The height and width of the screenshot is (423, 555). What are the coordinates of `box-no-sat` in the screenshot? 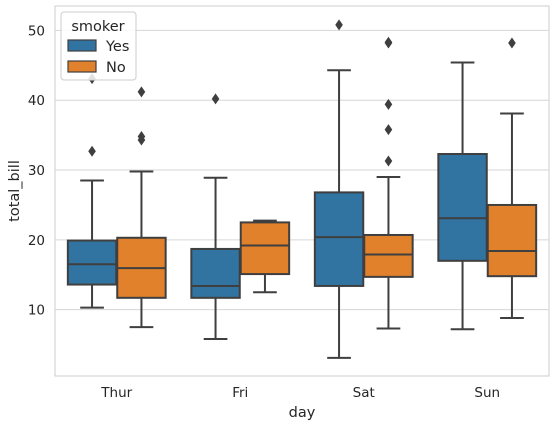 It's located at (388, 183).